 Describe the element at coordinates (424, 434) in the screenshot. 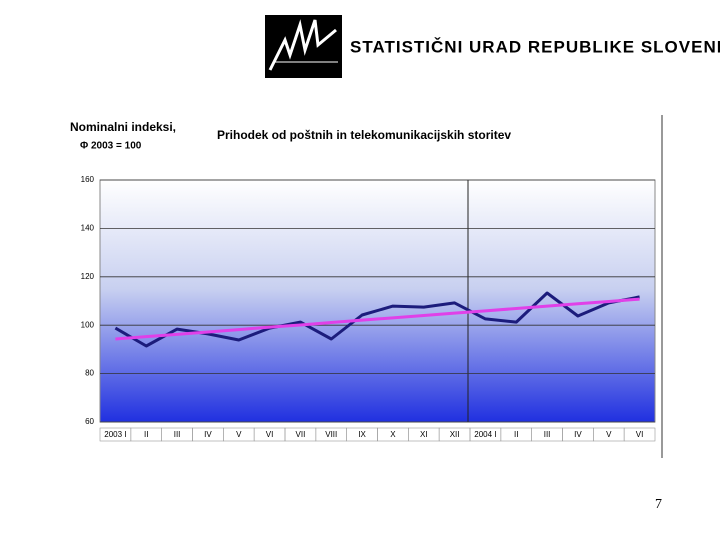

I see `x-tick-label: XI` at that location.